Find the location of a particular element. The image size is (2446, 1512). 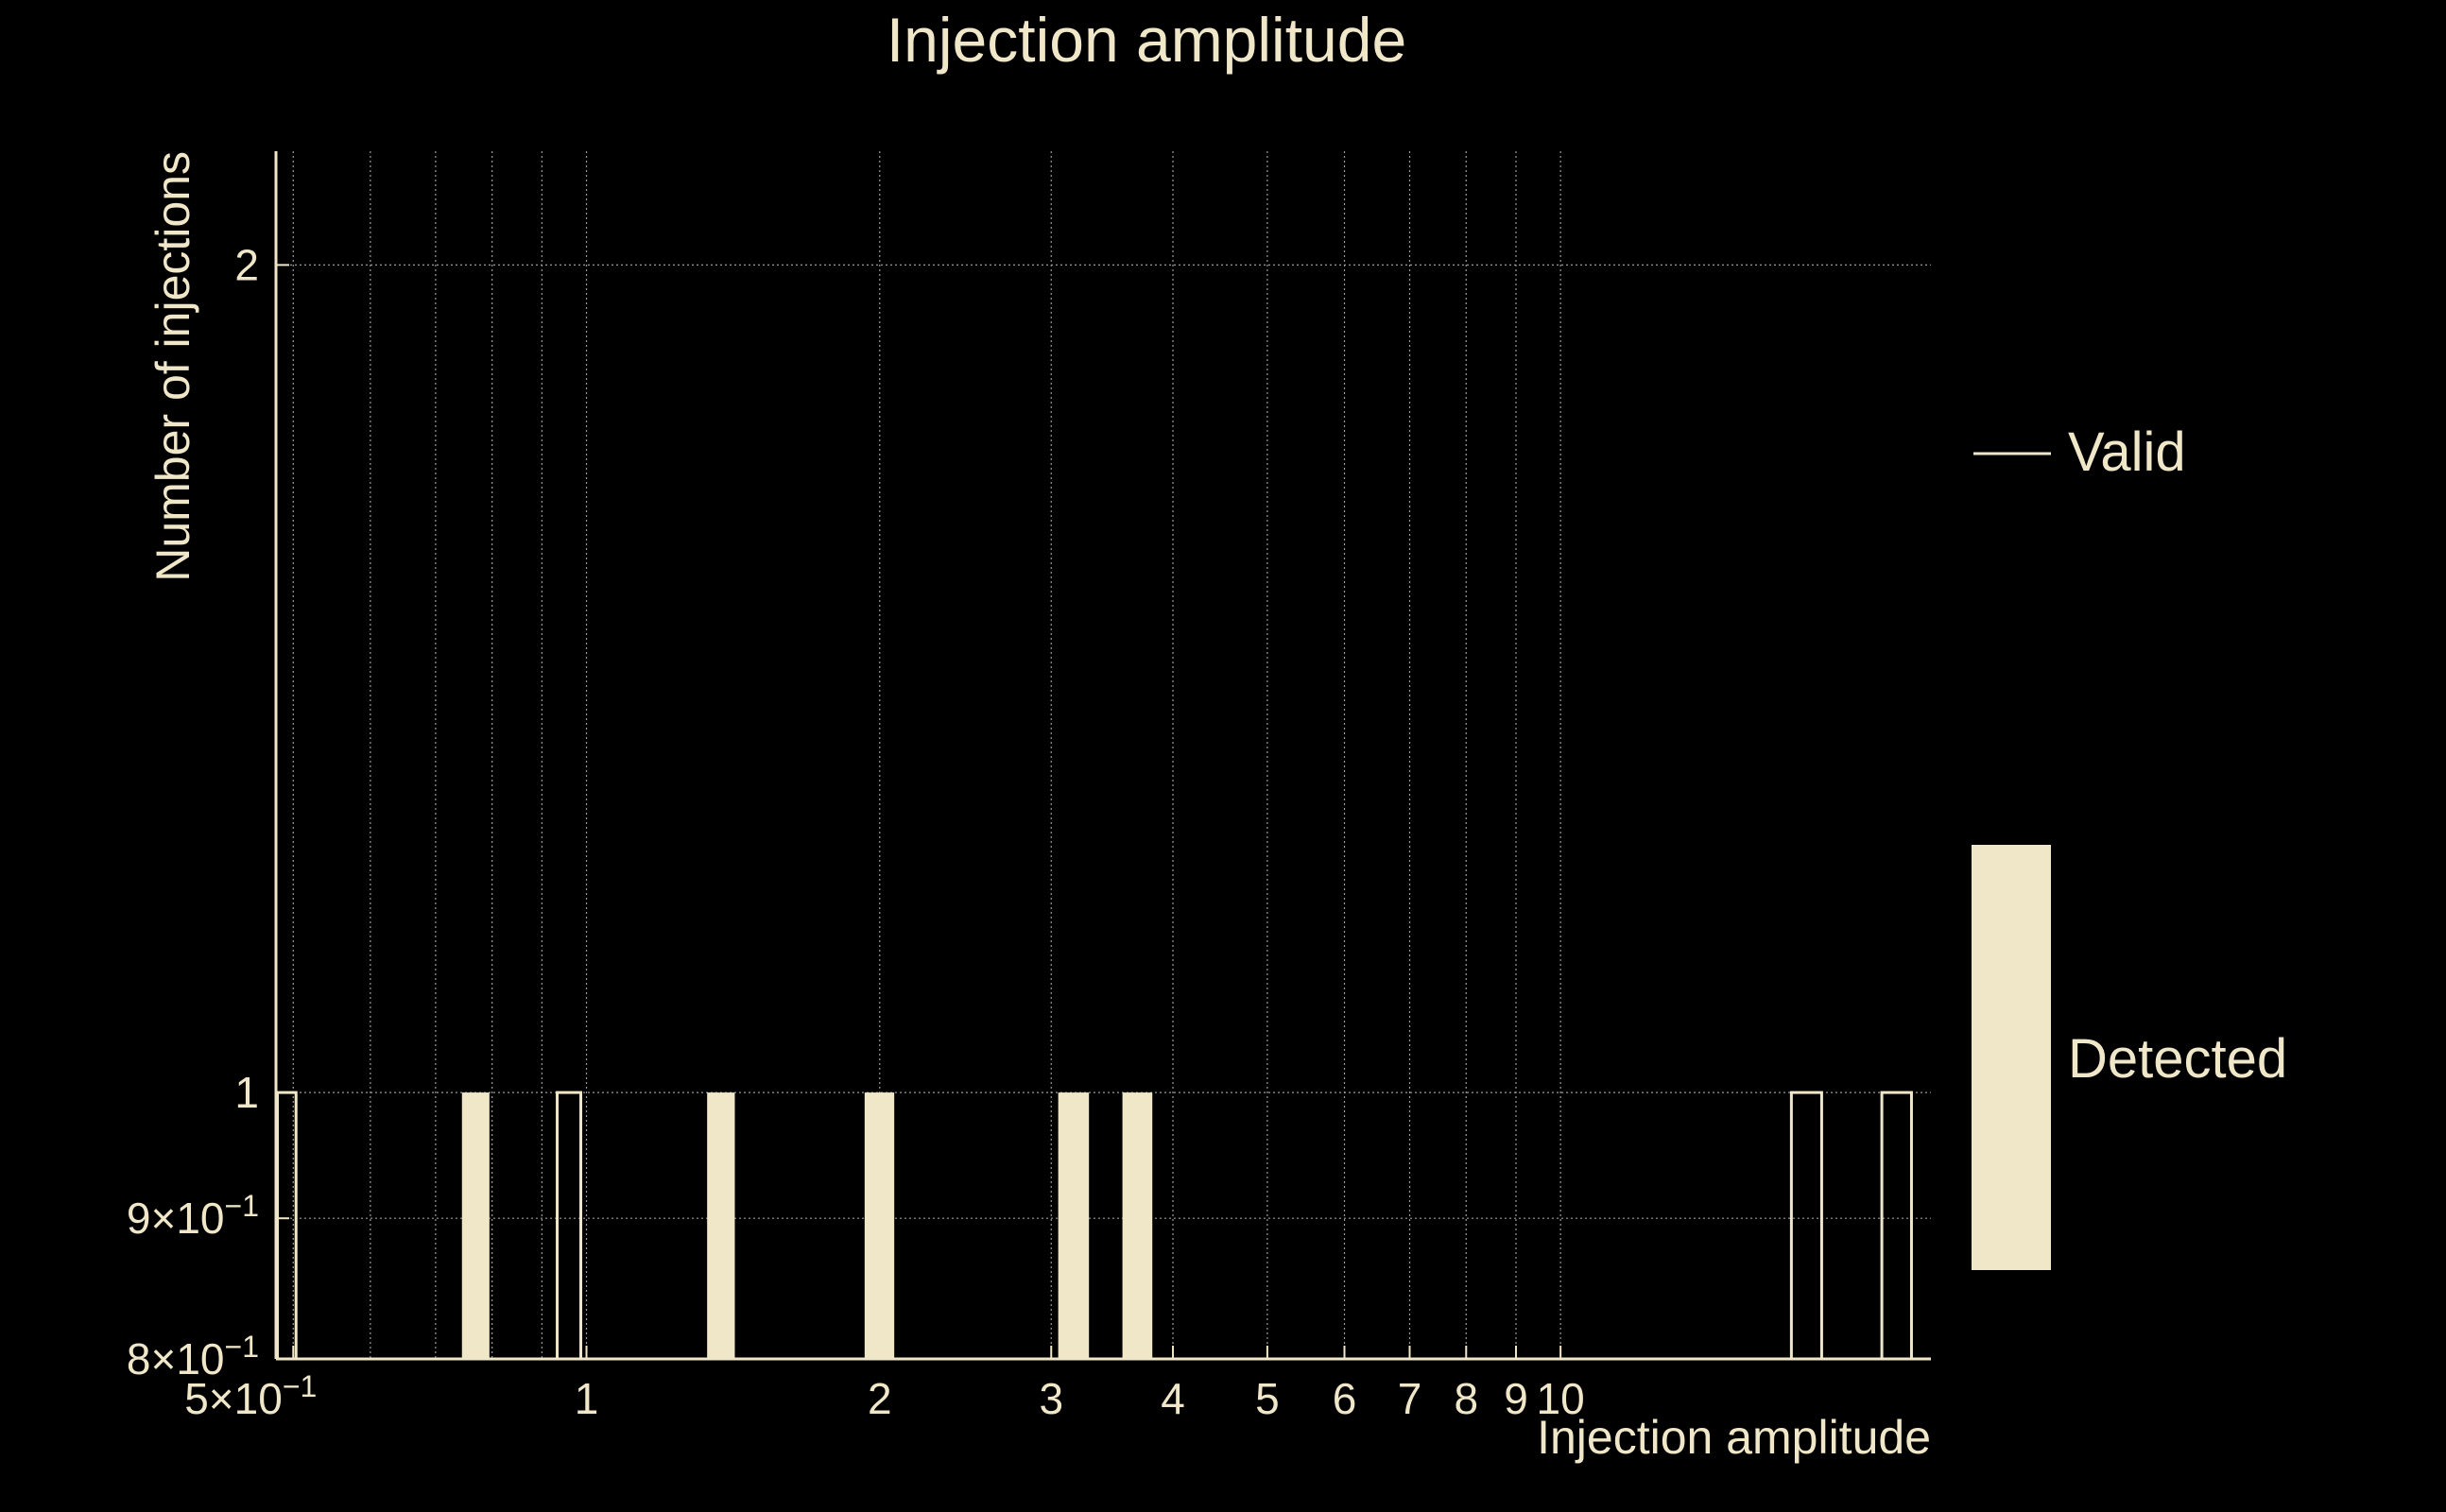

x-tick-label: 4 is located at coordinates (1173, 1398).